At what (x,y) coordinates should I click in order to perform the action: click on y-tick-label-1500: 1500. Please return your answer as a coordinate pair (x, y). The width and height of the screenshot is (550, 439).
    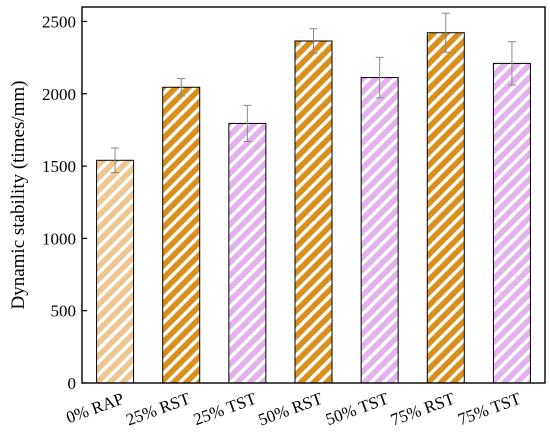
    Looking at the image, I should click on (59, 166).